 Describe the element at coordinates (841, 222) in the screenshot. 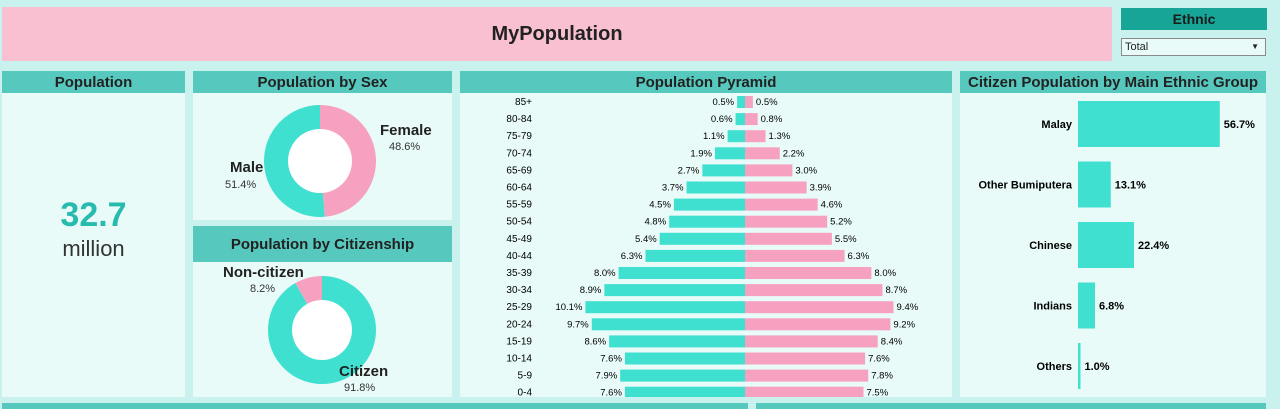

I see `pyramid-female-value: 5.2%` at that location.